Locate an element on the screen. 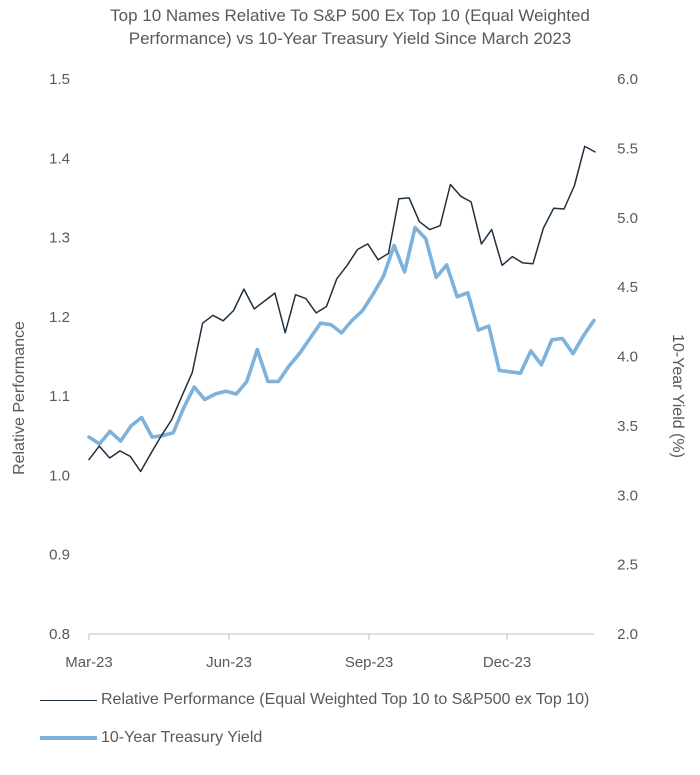 This screenshot has width=700, height=775. legend-swatch-relative-performance is located at coordinates (68, 700).